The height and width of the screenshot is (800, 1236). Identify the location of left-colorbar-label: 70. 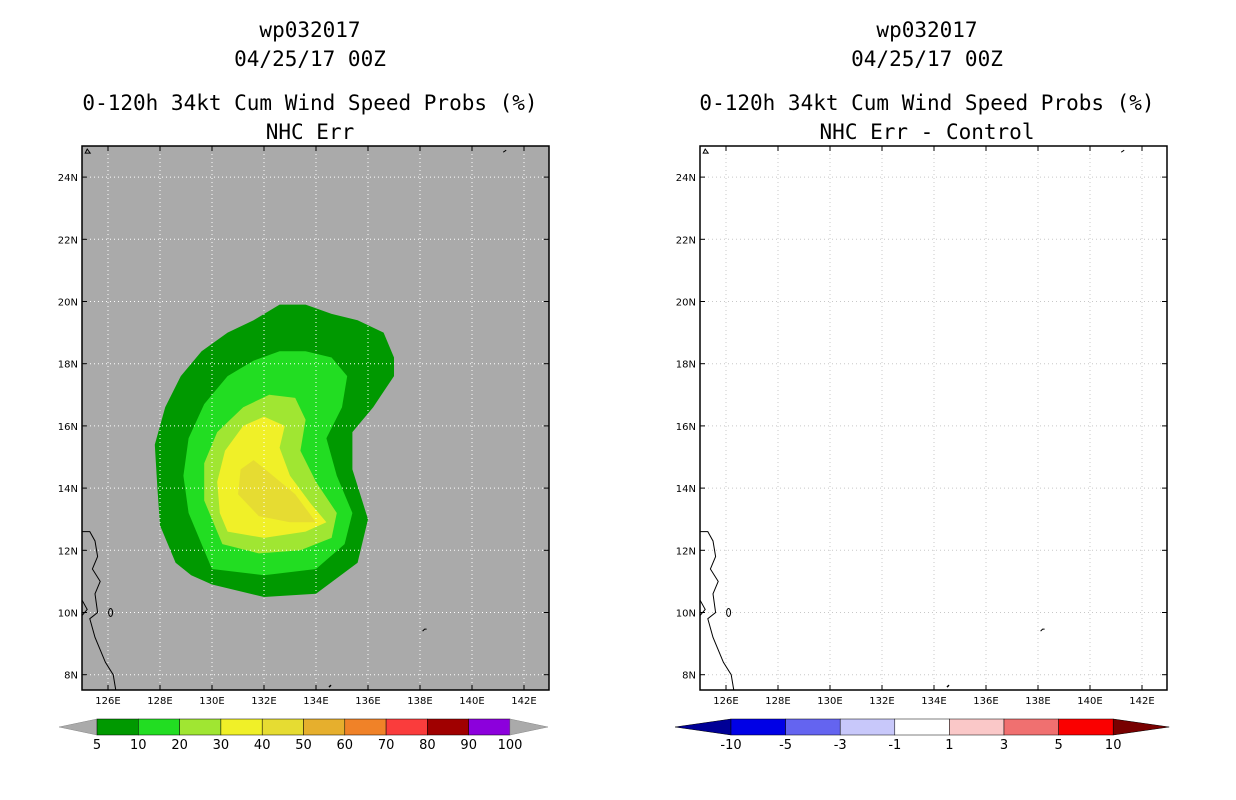
(386, 745).